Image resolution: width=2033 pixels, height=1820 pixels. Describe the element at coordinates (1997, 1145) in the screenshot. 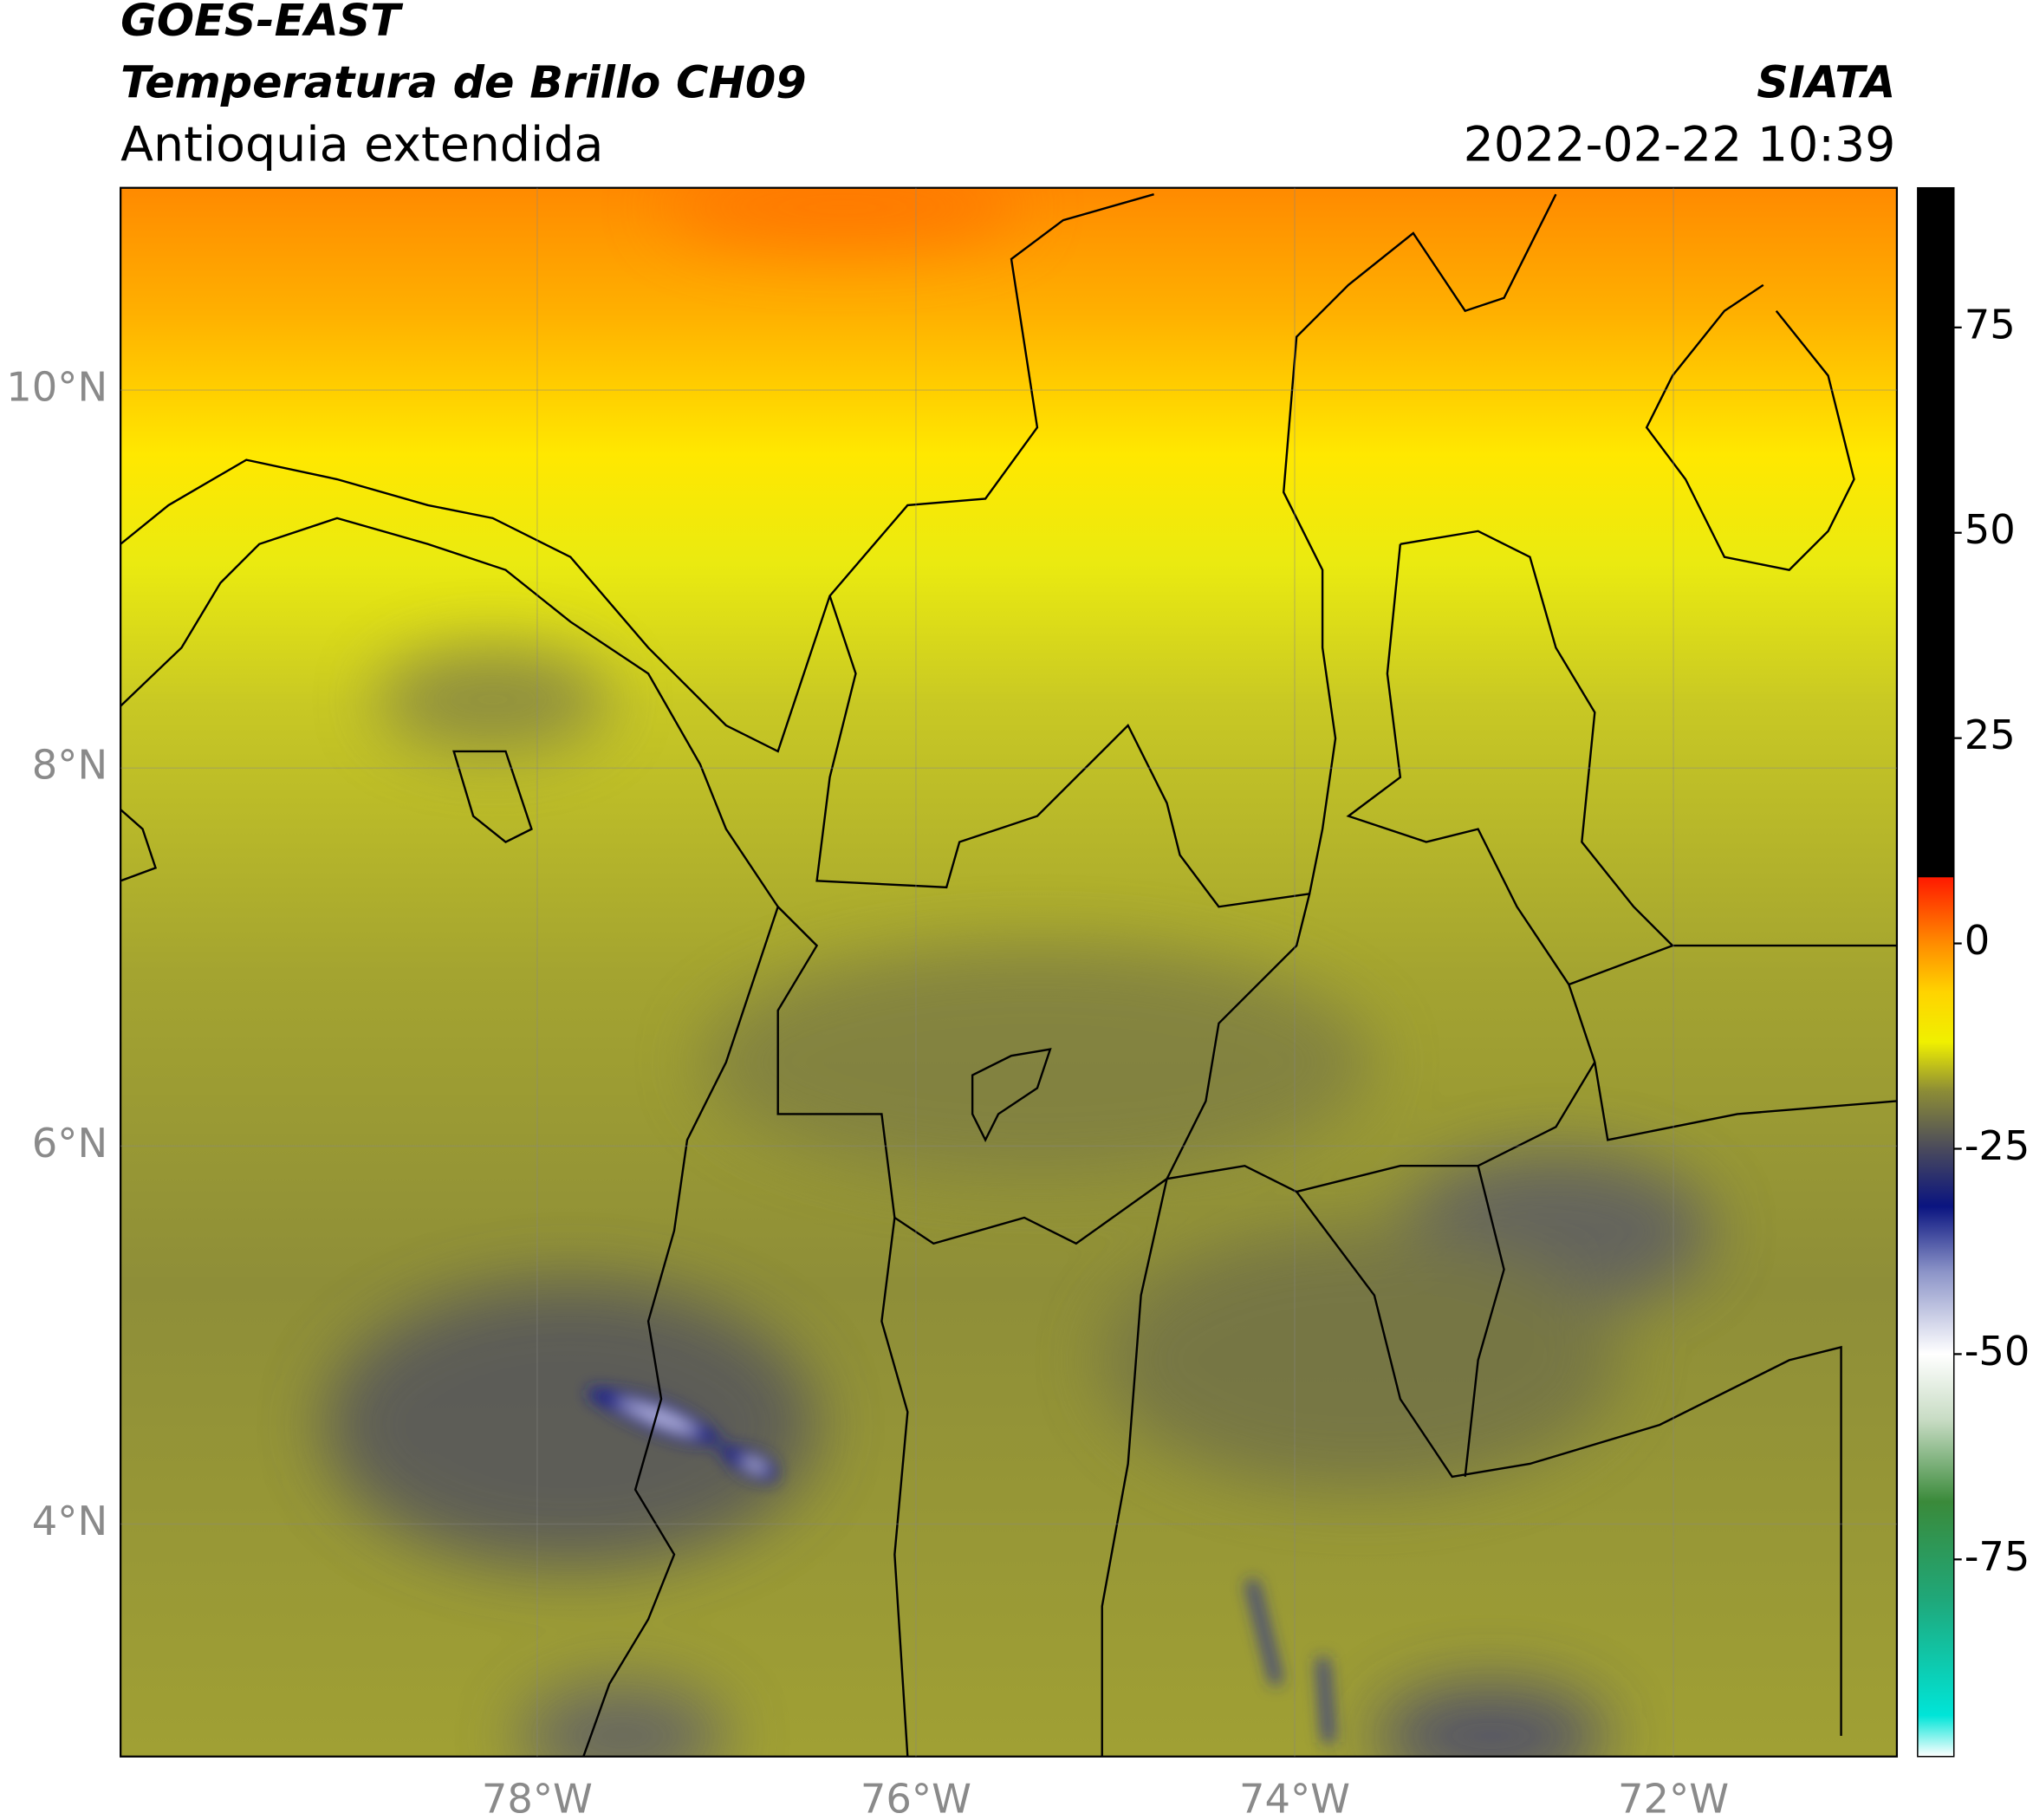

I see `colorbar-tick-label: -25` at that location.